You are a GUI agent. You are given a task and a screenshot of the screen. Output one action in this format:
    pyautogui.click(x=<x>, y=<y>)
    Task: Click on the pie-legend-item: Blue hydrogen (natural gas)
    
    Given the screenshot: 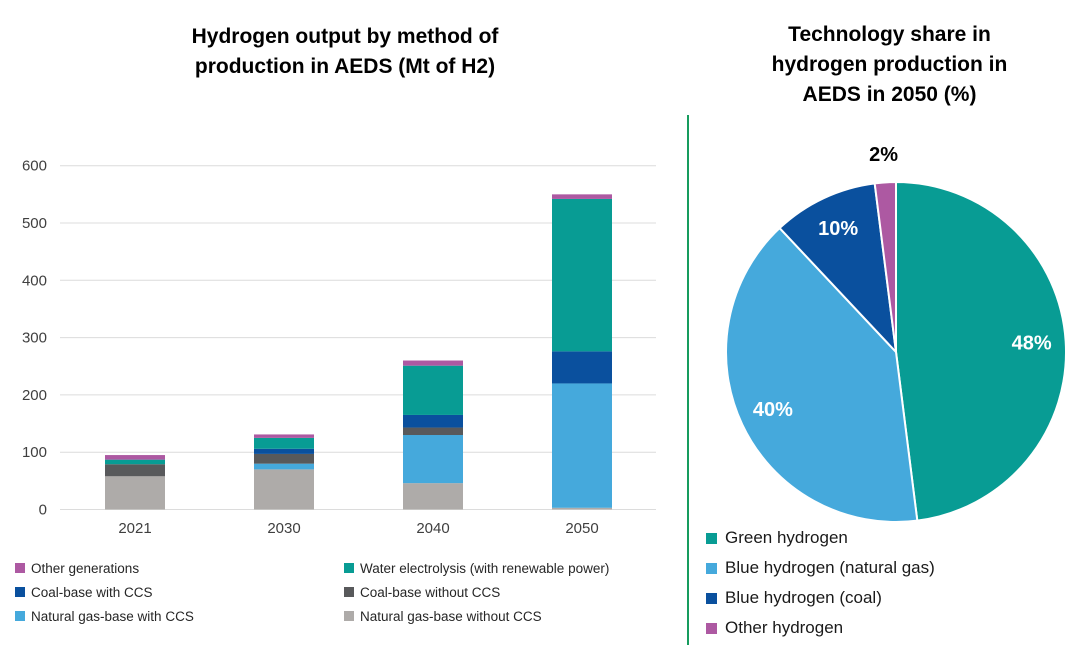 What is the action you would take?
    pyautogui.click(x=892, y=568)
    